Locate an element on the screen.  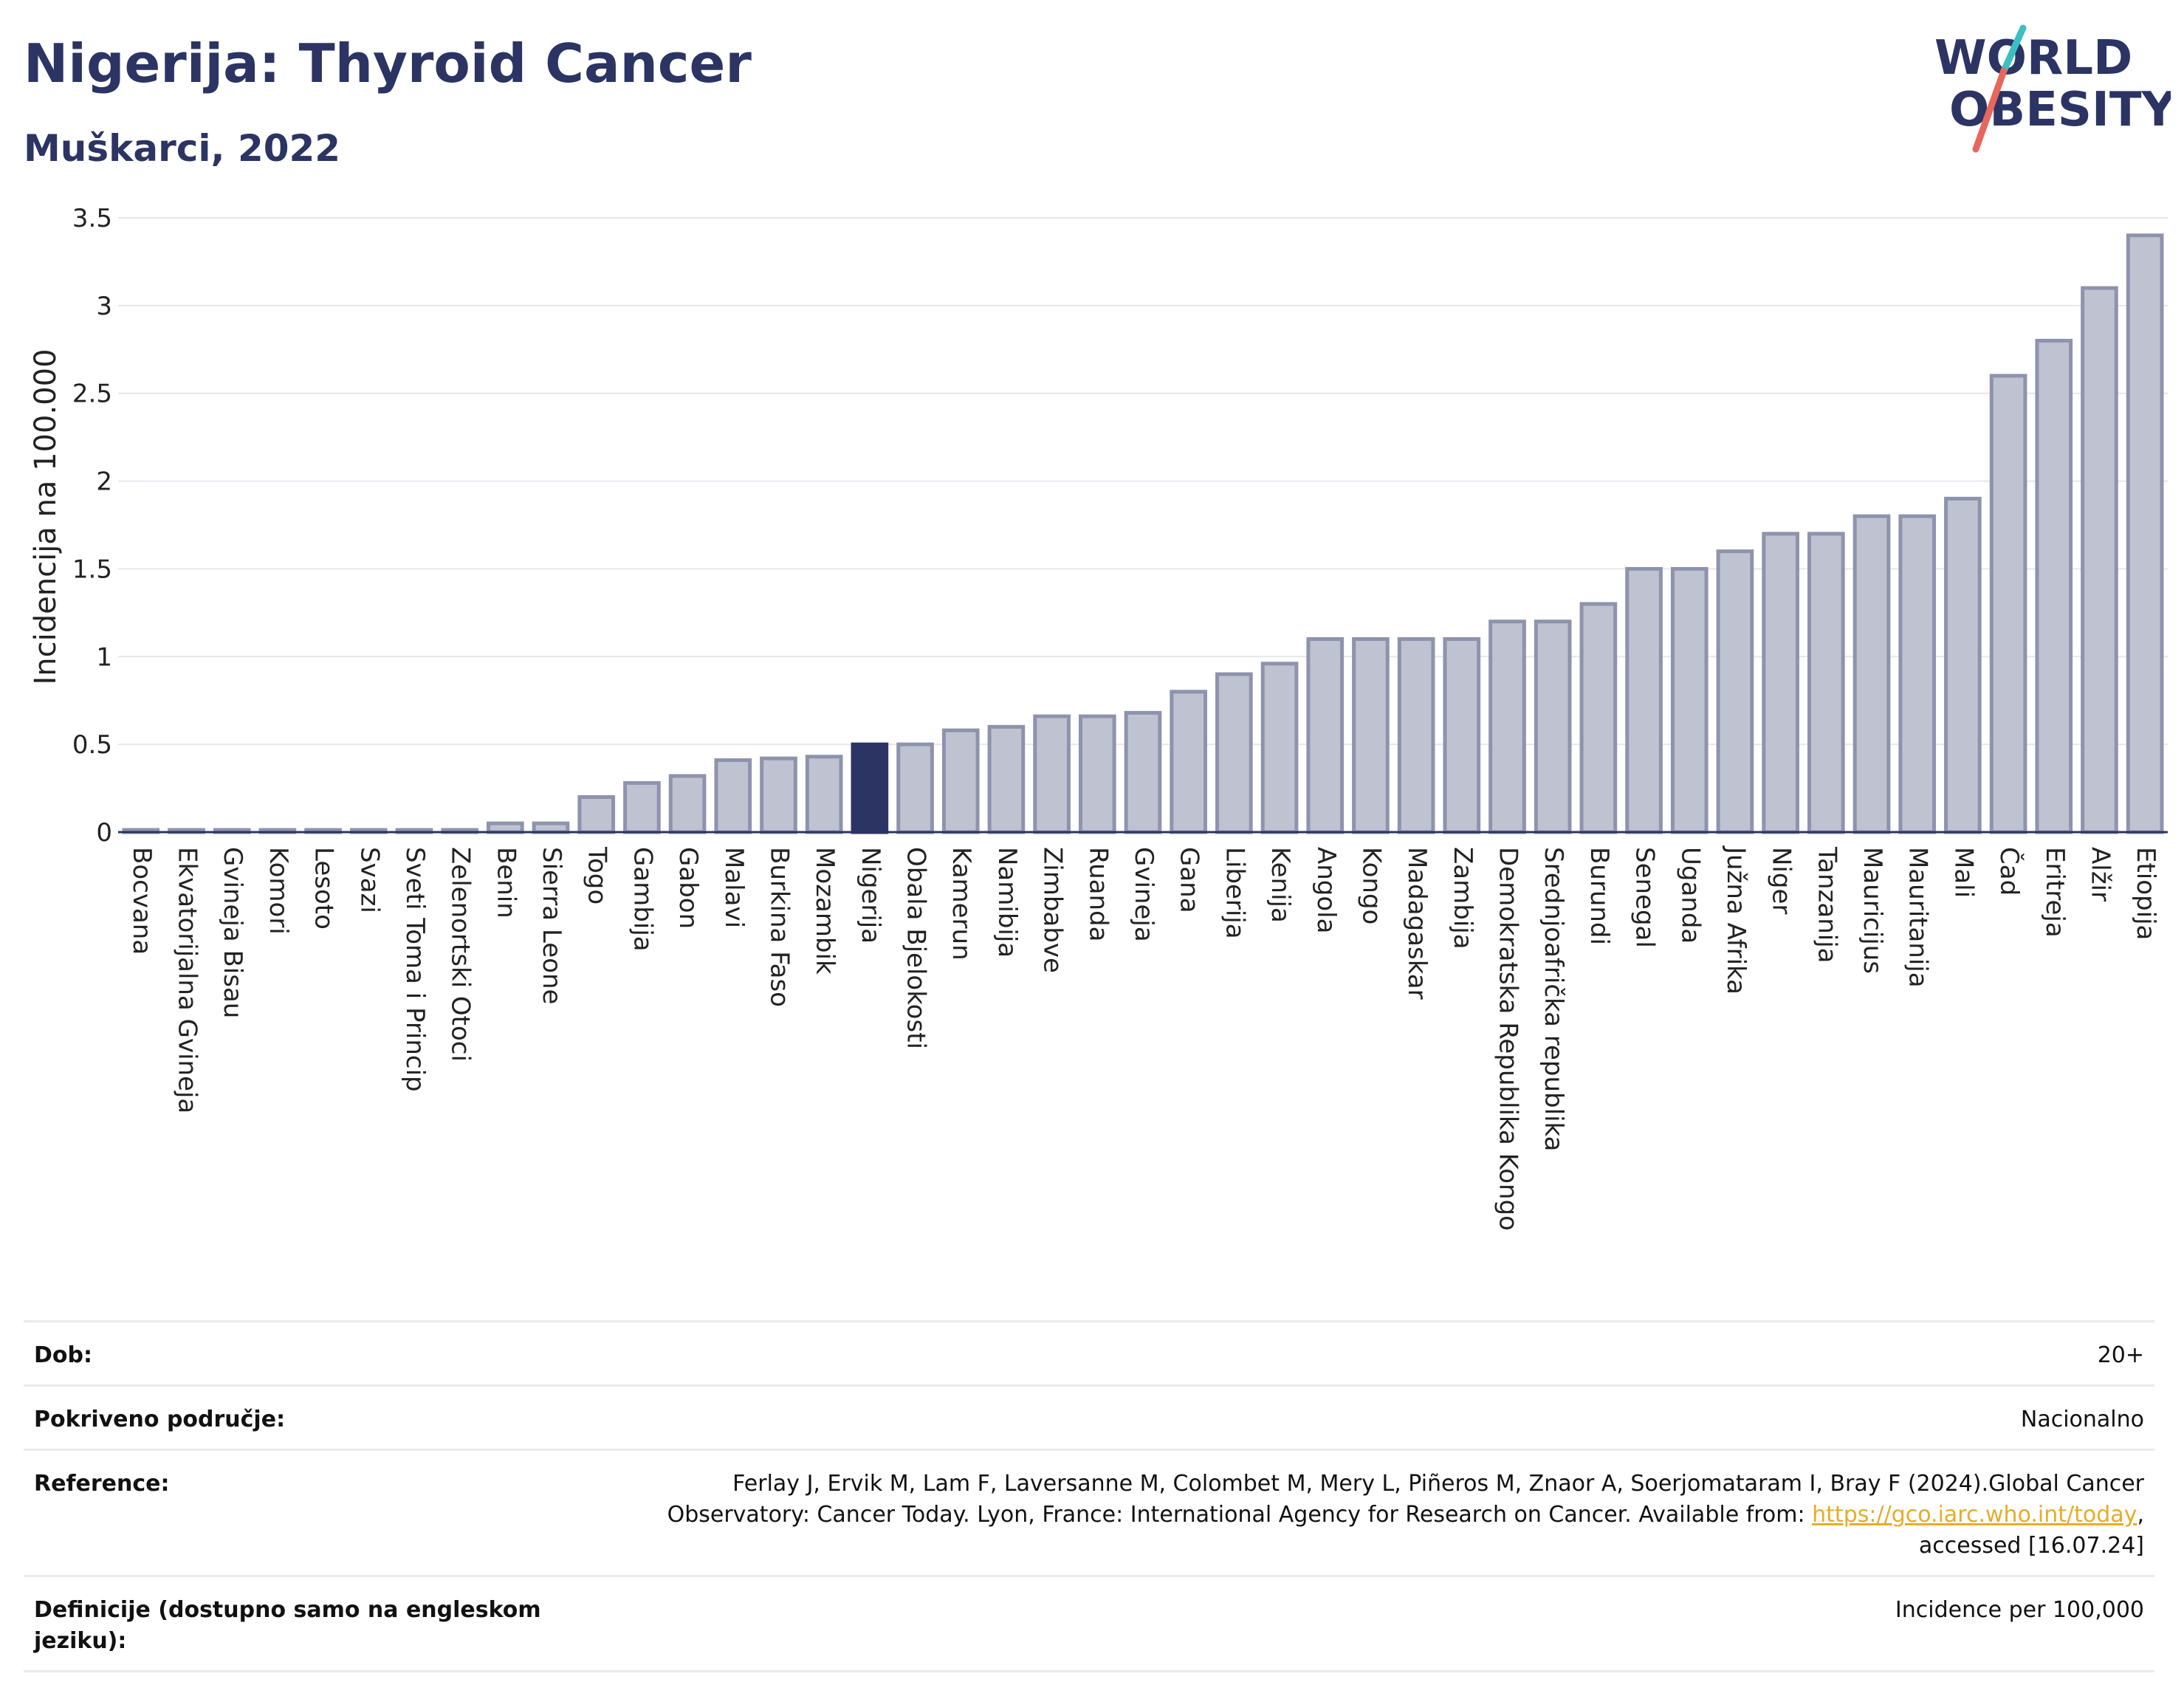
y-tick-label: 2.5 is located at coordinates (92, 395).